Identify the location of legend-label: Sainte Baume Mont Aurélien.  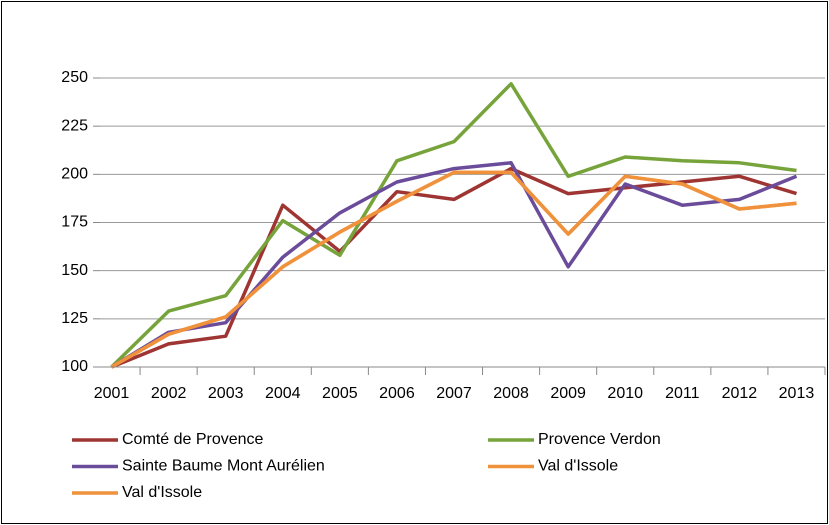
(223, 466).